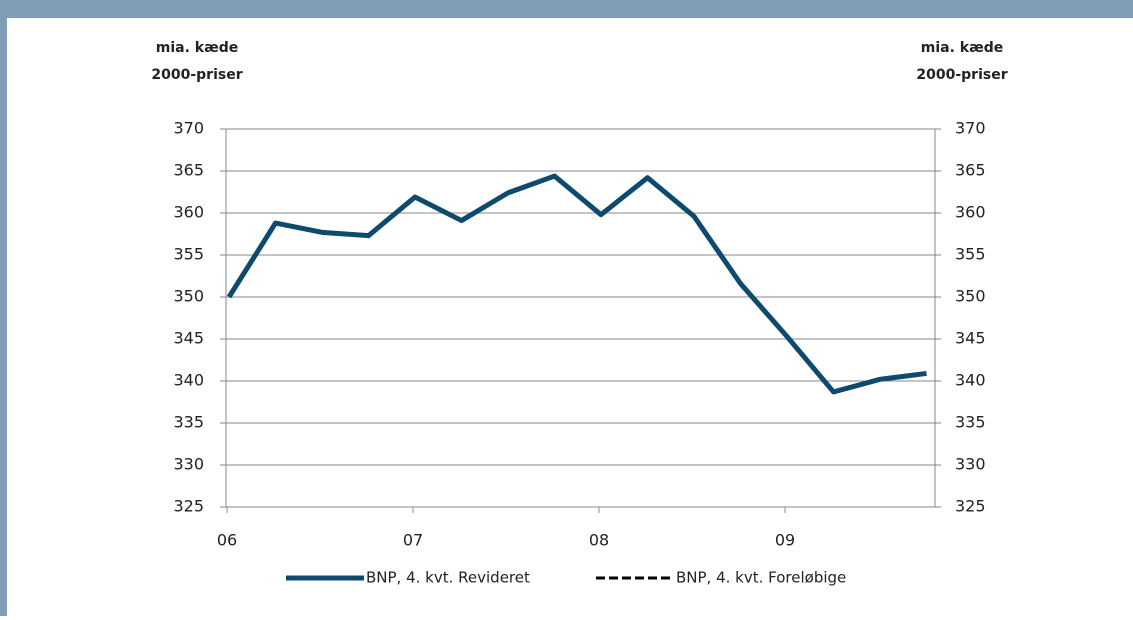 The width and height of the screenshot is (1133, 620). I want to click on y-tick-label: 330, so click(188, 464).